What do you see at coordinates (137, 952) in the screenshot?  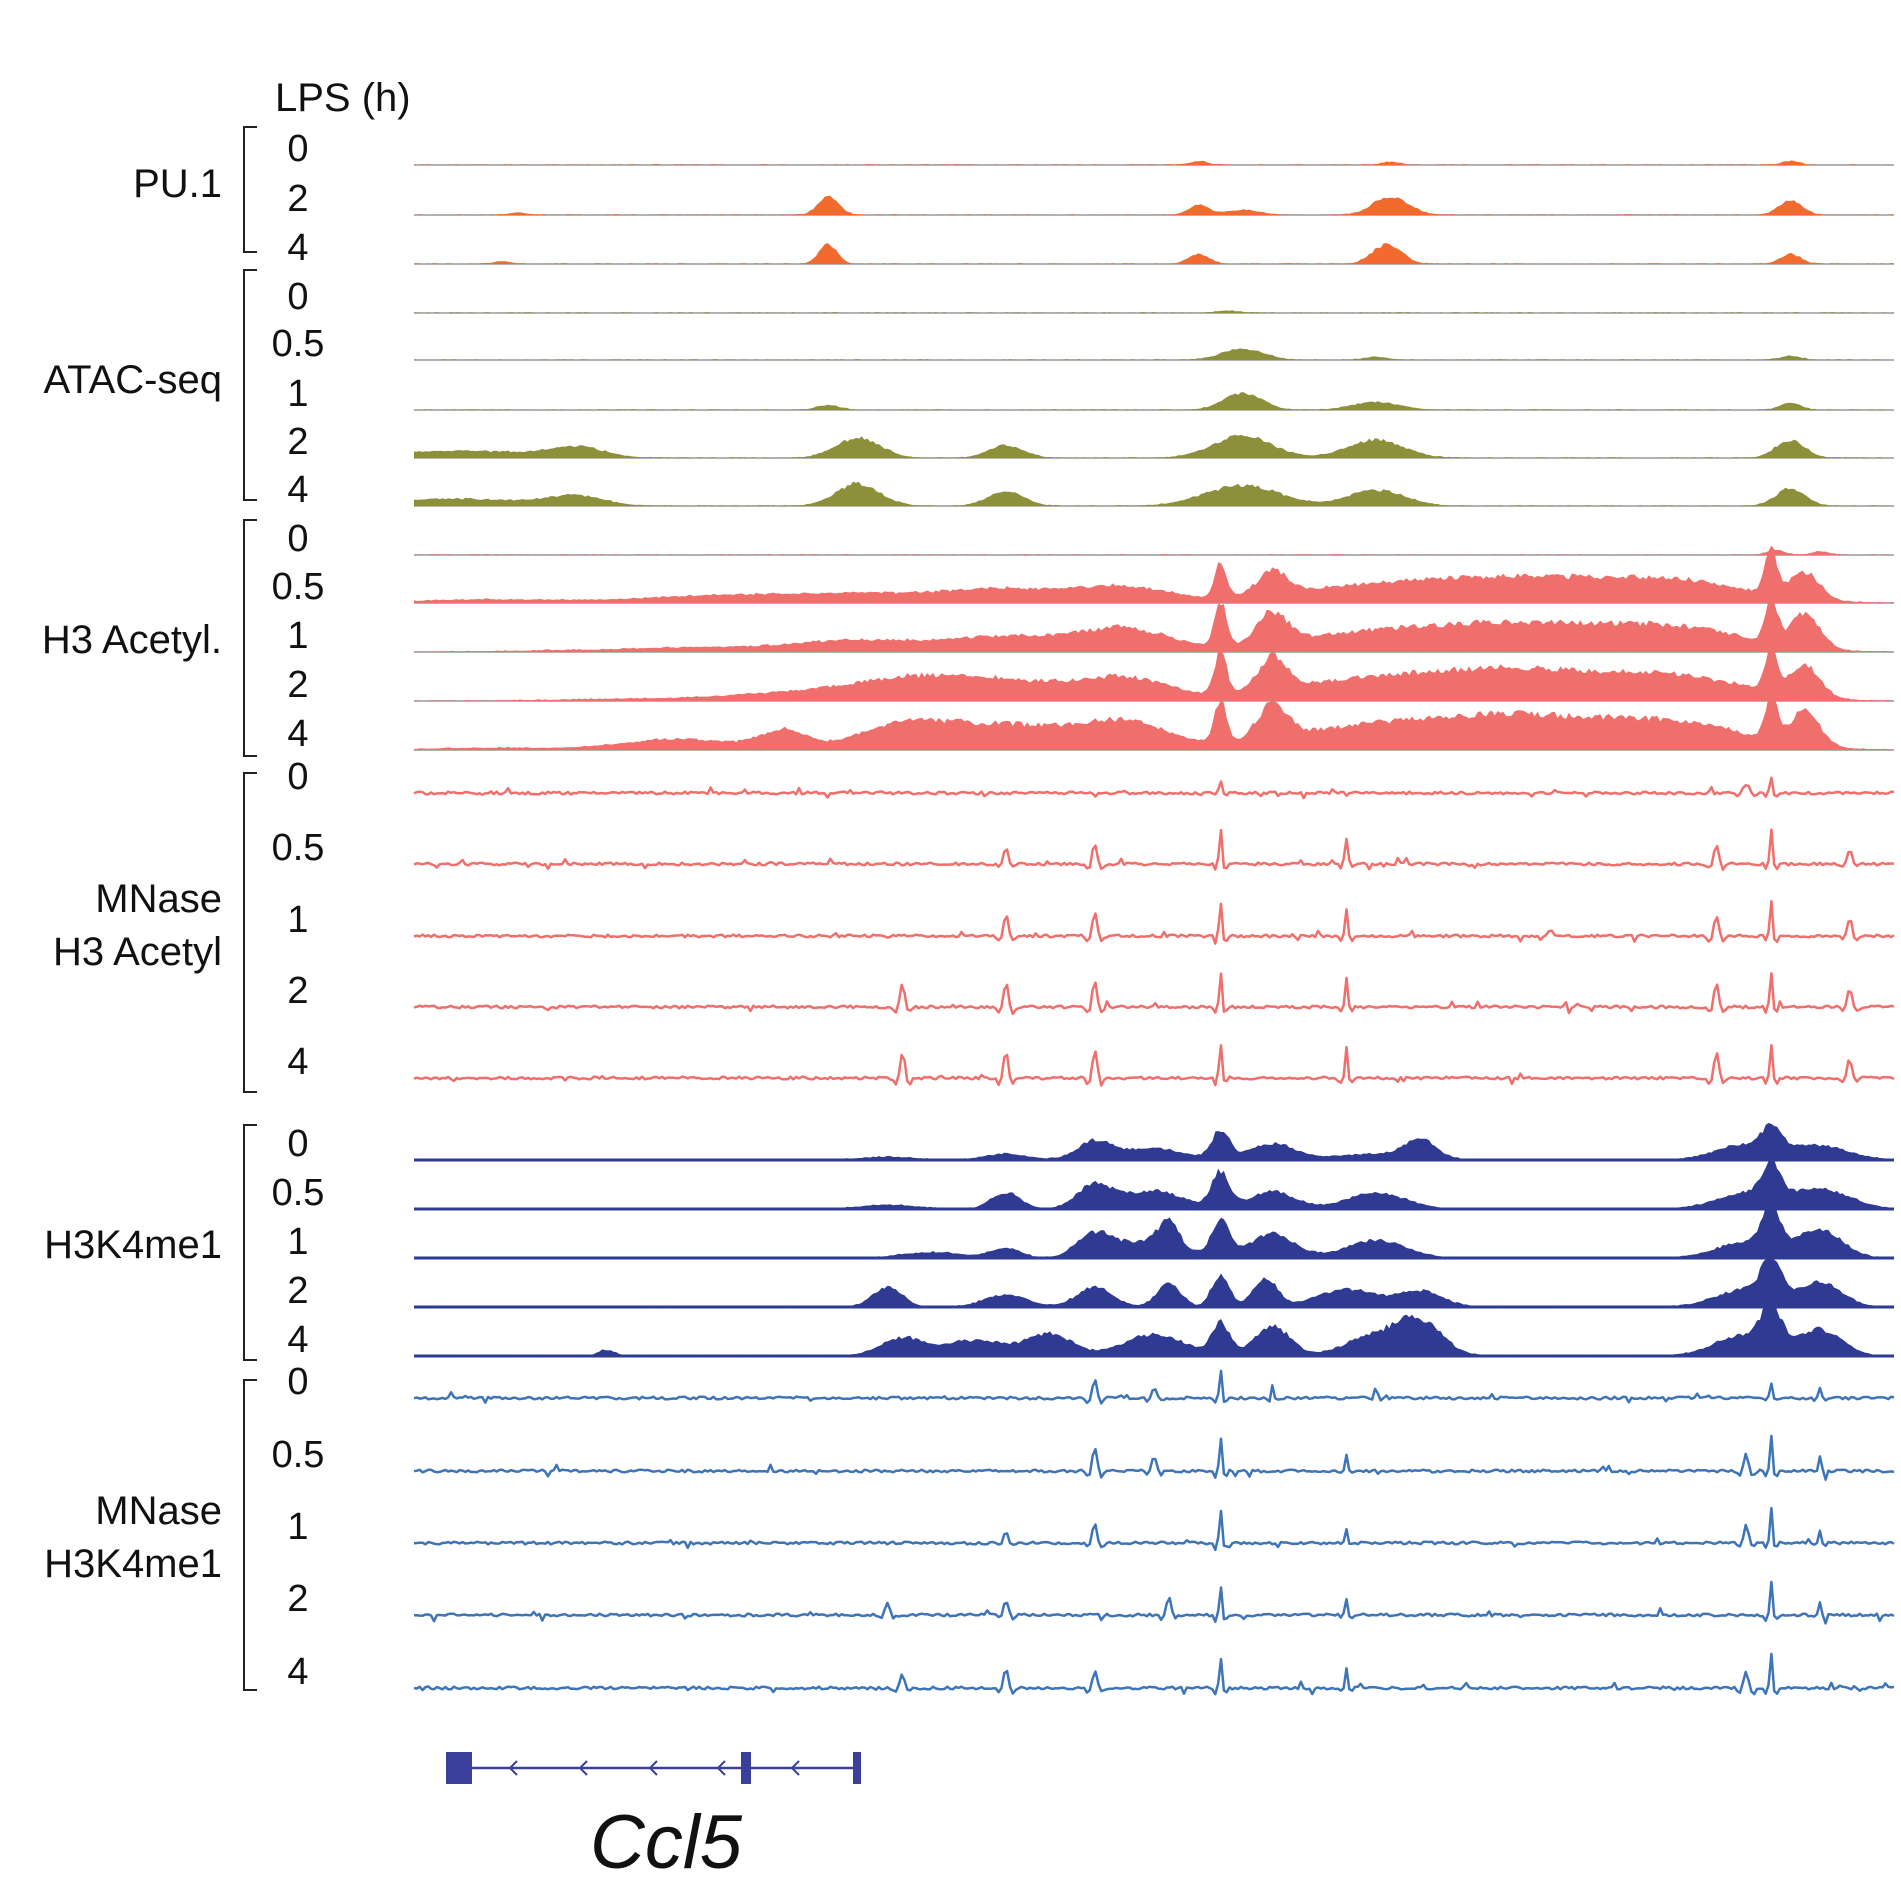 I see `group-label-3-1: H3 Acetyl` at bounding box center [137, 952].